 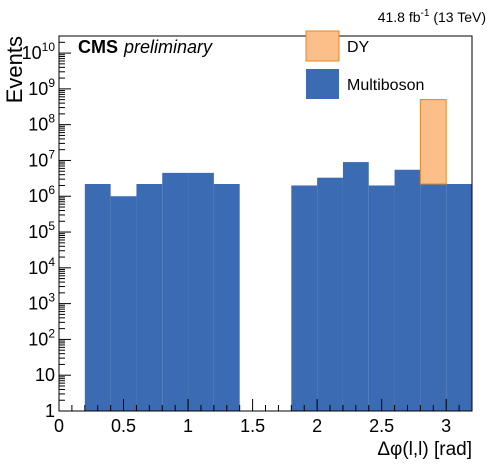 What do you see at coordinates (322, 46) in the screenshot?
I see `legend-swatch-dy` at bounding box center [322, 46].